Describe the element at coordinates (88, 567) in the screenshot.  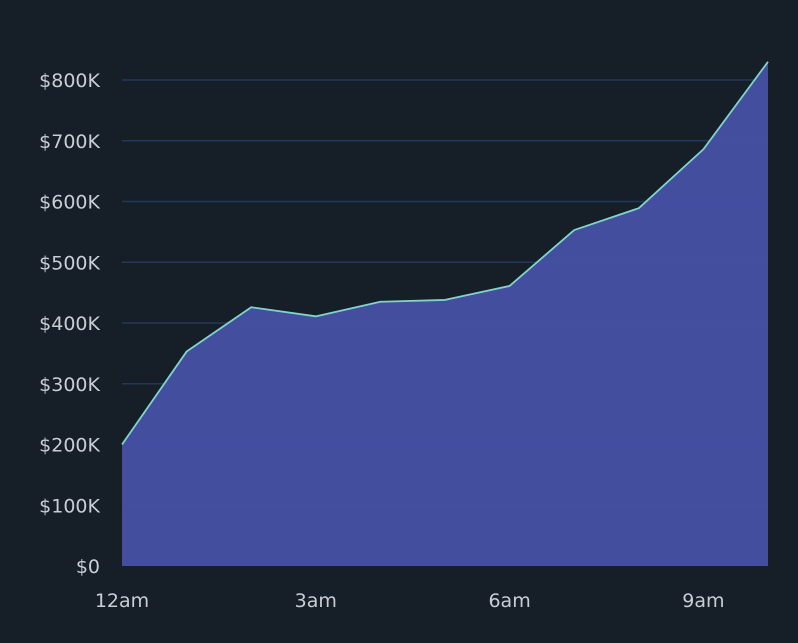
I see `y-tick-label: $0` at that location.